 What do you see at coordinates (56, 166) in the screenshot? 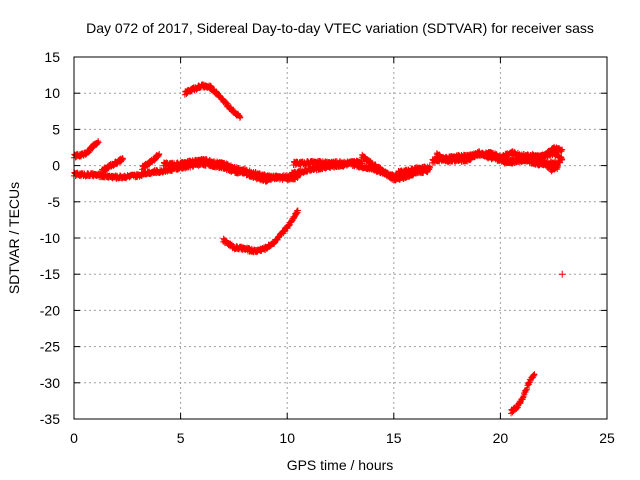
I see `y-tick-label: 0` at bounding box center [56, 166].